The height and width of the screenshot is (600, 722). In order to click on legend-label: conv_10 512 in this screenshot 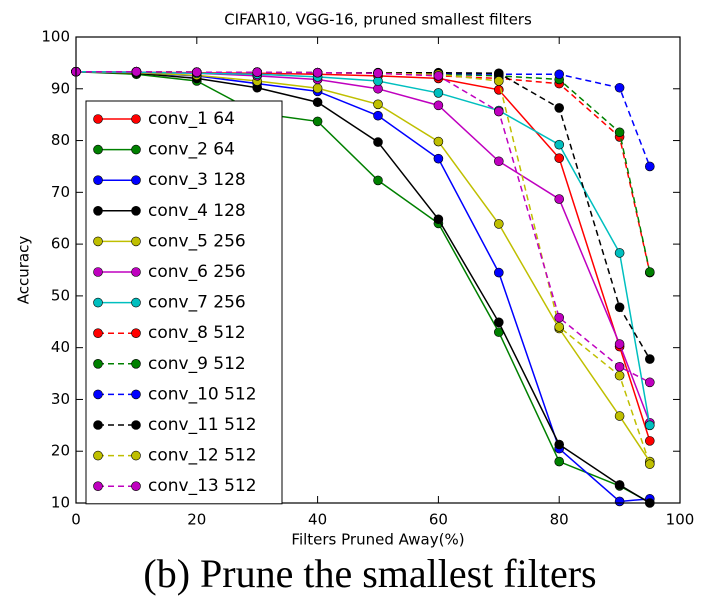, I will do `click(202, 394)`.